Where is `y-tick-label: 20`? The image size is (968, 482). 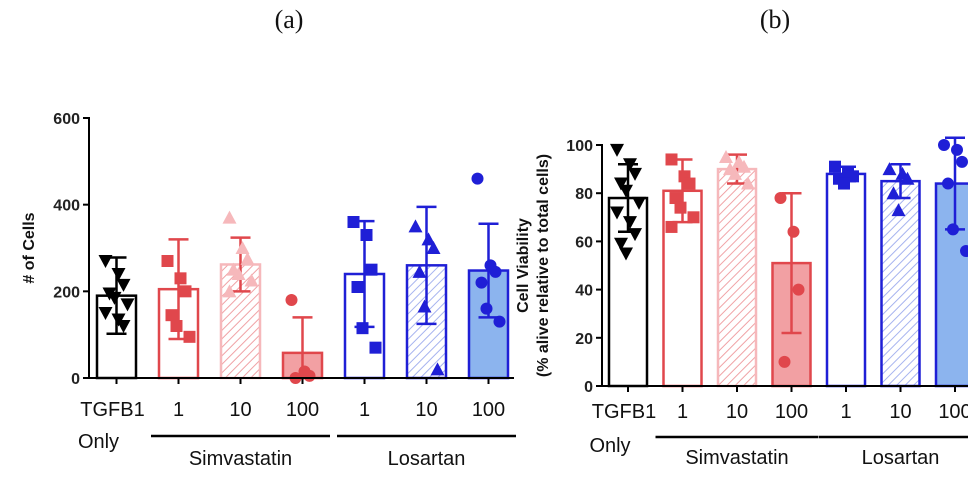 y-tick-label: 20 is located at coordinates (584, 339).